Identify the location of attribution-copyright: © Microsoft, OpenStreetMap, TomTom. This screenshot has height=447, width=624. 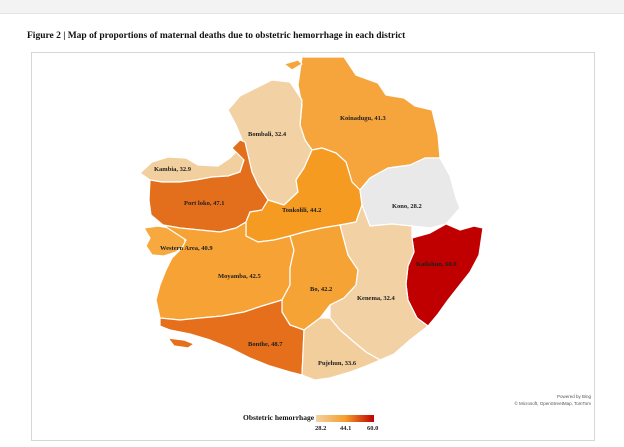
(552, 403).